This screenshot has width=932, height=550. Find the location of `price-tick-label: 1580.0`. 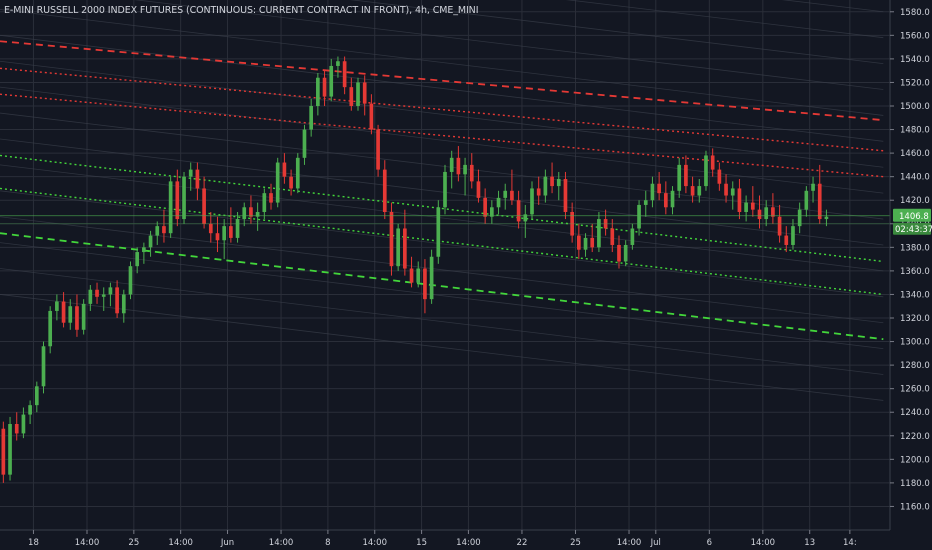

price-tick-label: 1580.0 is located at coordinates (915, 13).